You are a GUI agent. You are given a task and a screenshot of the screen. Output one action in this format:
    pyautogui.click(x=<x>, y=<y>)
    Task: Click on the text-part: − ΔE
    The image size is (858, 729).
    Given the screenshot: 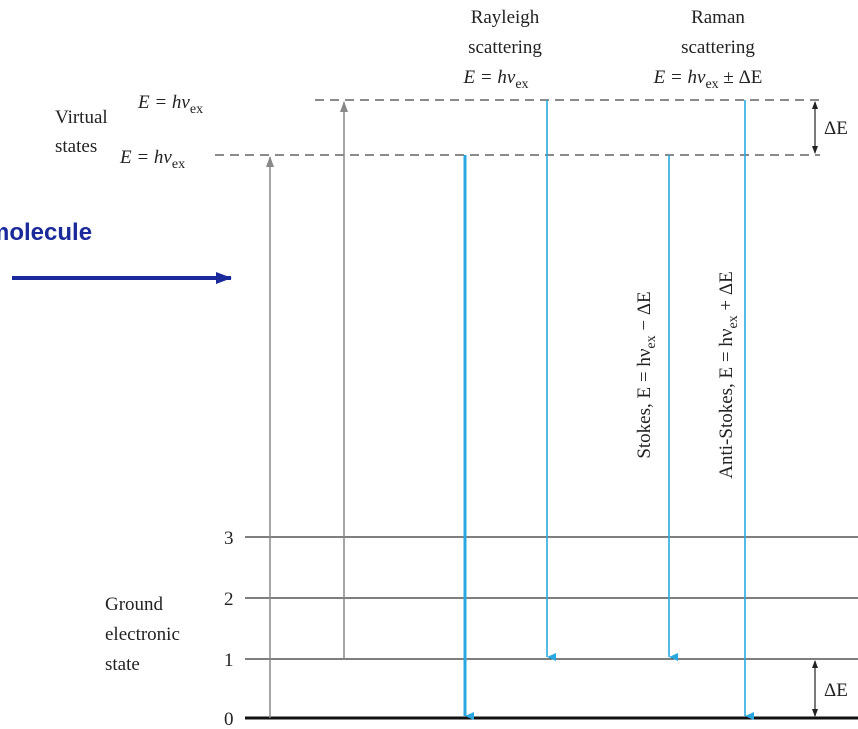 What is the action you would take?
    pyautogui.click(x=644, y=313)
    